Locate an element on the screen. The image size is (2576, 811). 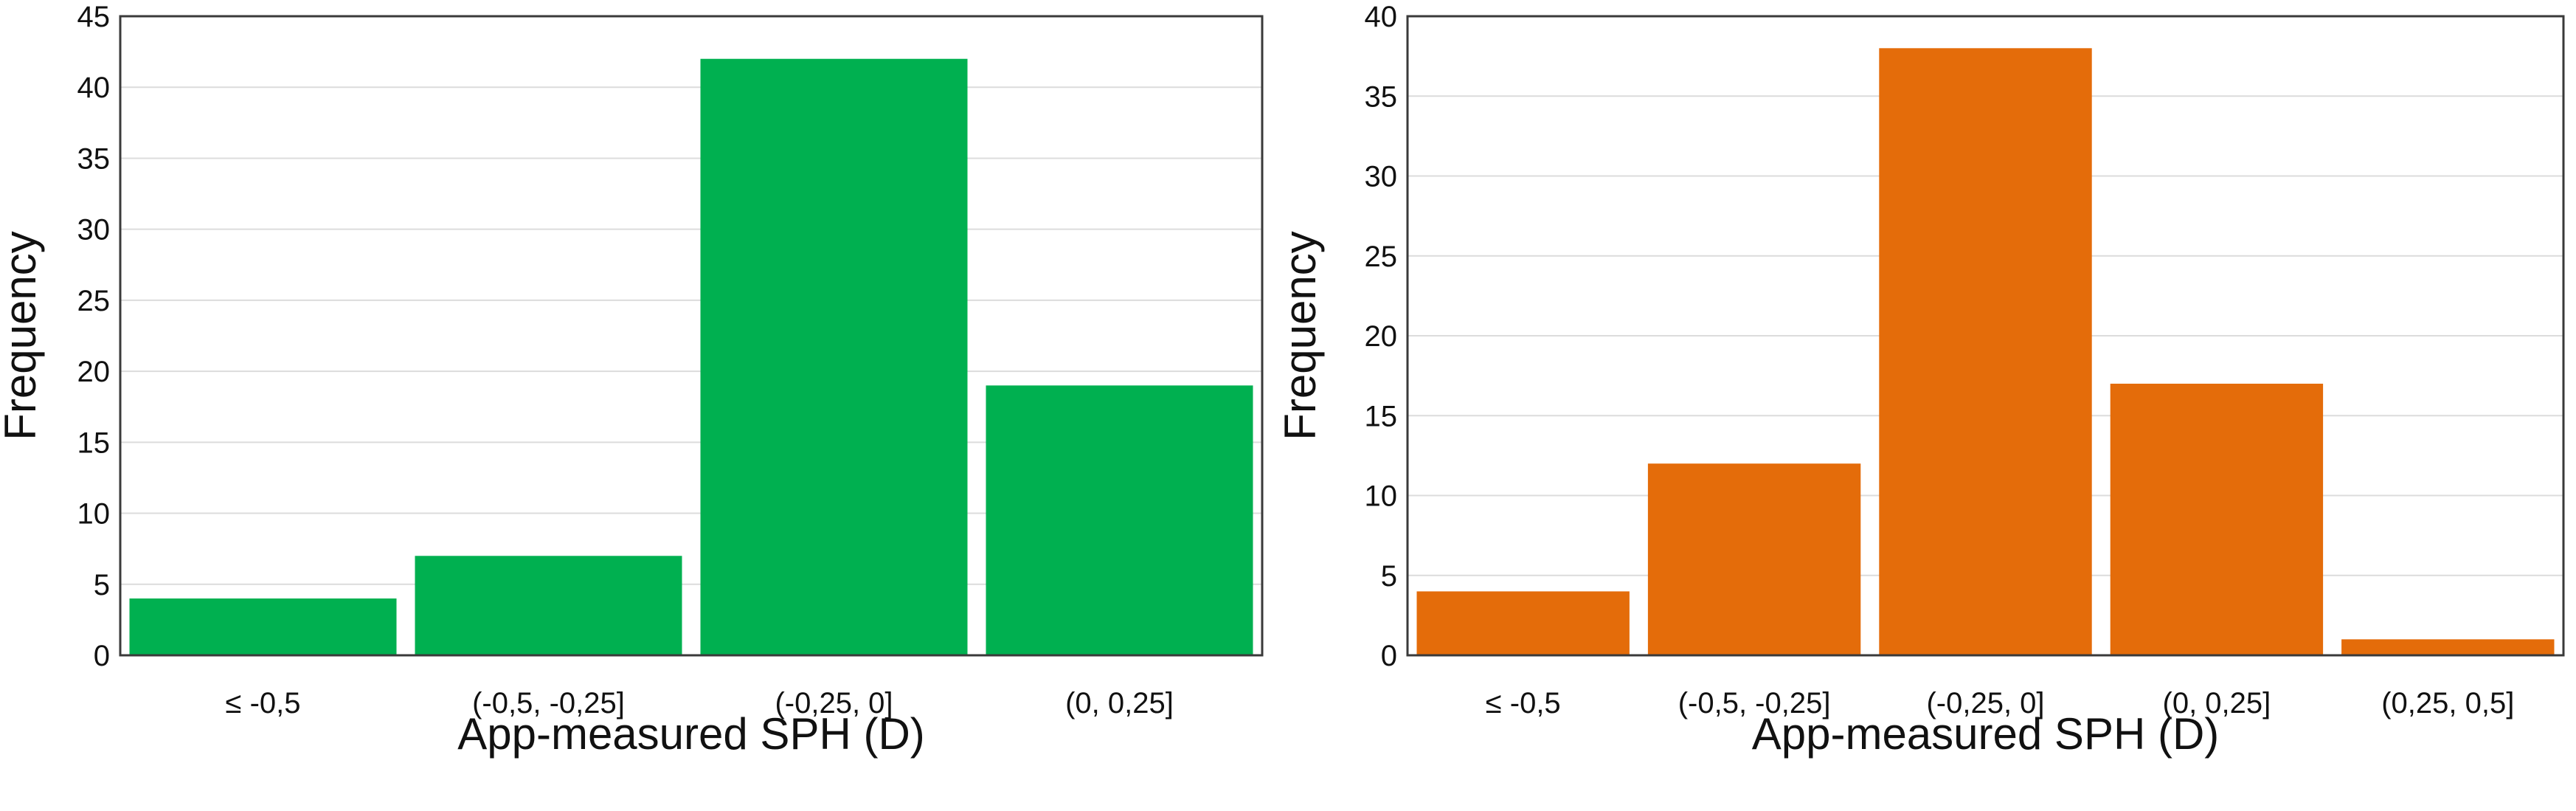
y-tick-labels: 0 5 10 15 20 25 30 35 40 45 is located at coordinates (94, 337).